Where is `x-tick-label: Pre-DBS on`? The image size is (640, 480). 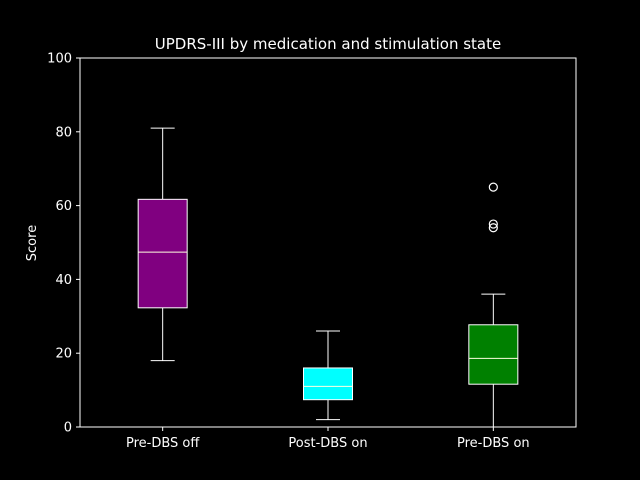
x-tick-label: Pre-DBS on is located at coordinates (493, 443).